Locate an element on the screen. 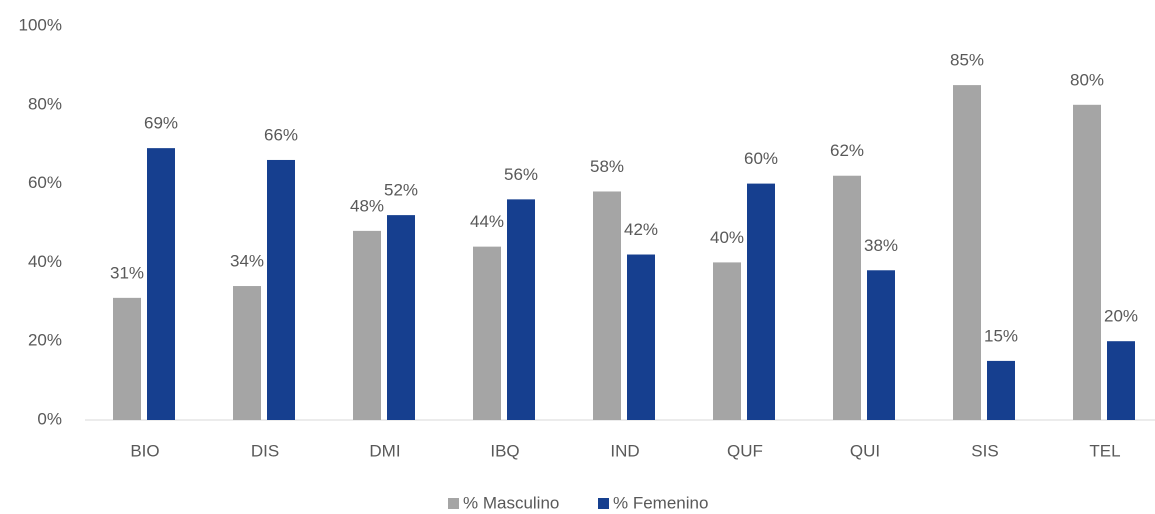  x-tick-label: QUI is located at coordinates (865, 450).